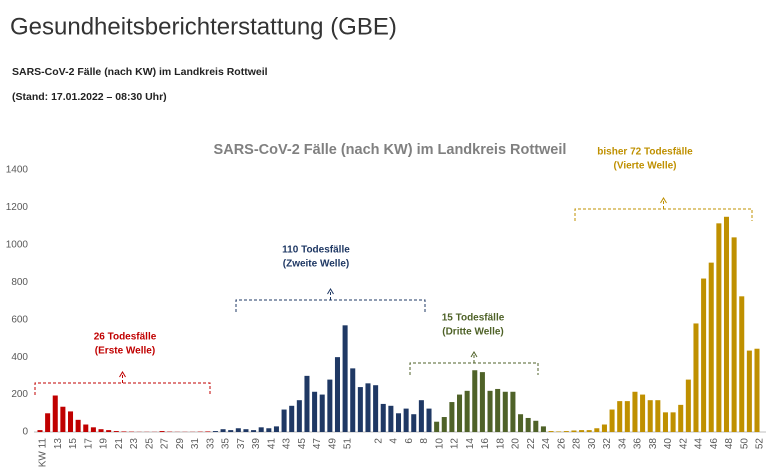 The width and height of the screenshot is (780, 470). I want to click on x-tick-label: 22, so click(531, 444).